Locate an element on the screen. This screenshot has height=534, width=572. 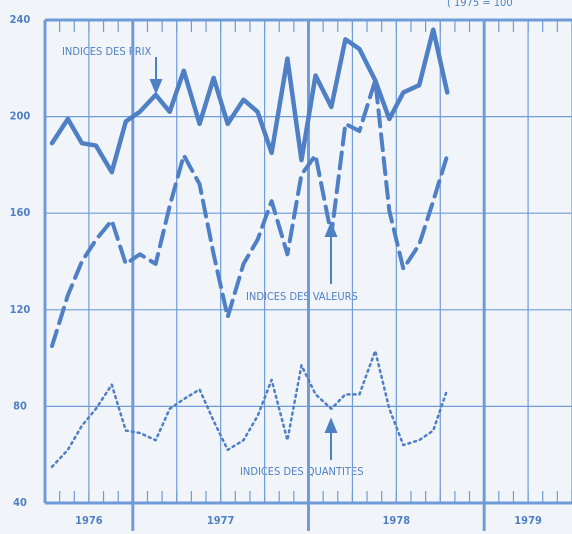
chart-subtitle: ( 1975 = 100 is located at coordinates (480, 4).